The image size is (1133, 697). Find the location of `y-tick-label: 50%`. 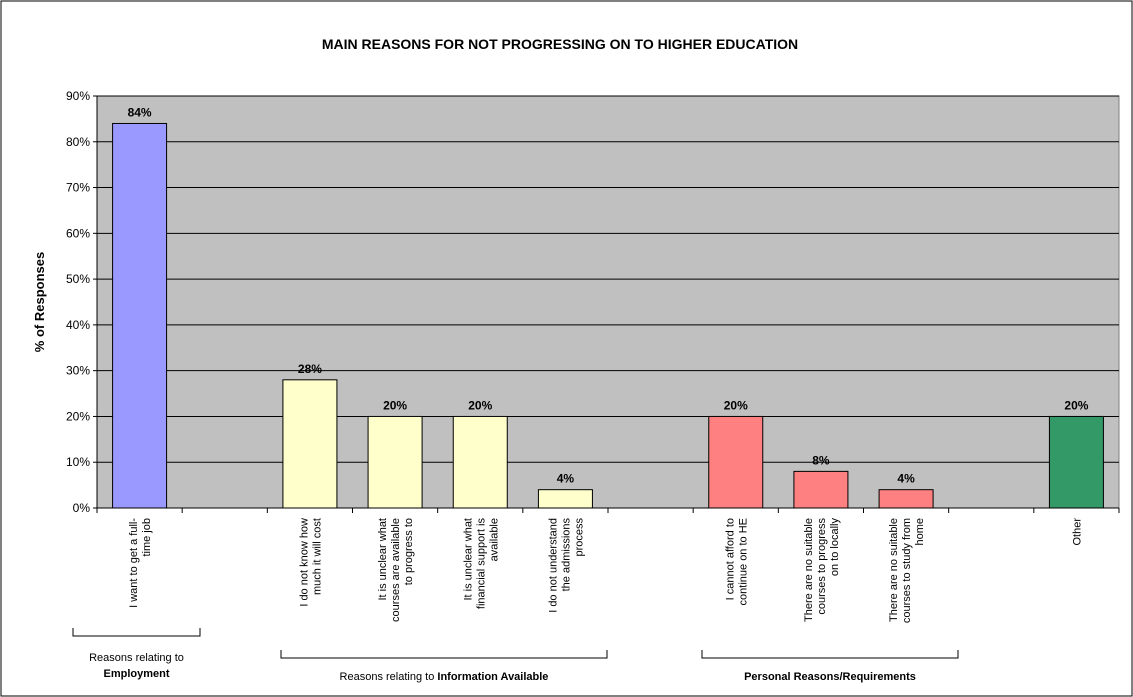

y-tick-label: 50% is located at coordinates (78, 279).